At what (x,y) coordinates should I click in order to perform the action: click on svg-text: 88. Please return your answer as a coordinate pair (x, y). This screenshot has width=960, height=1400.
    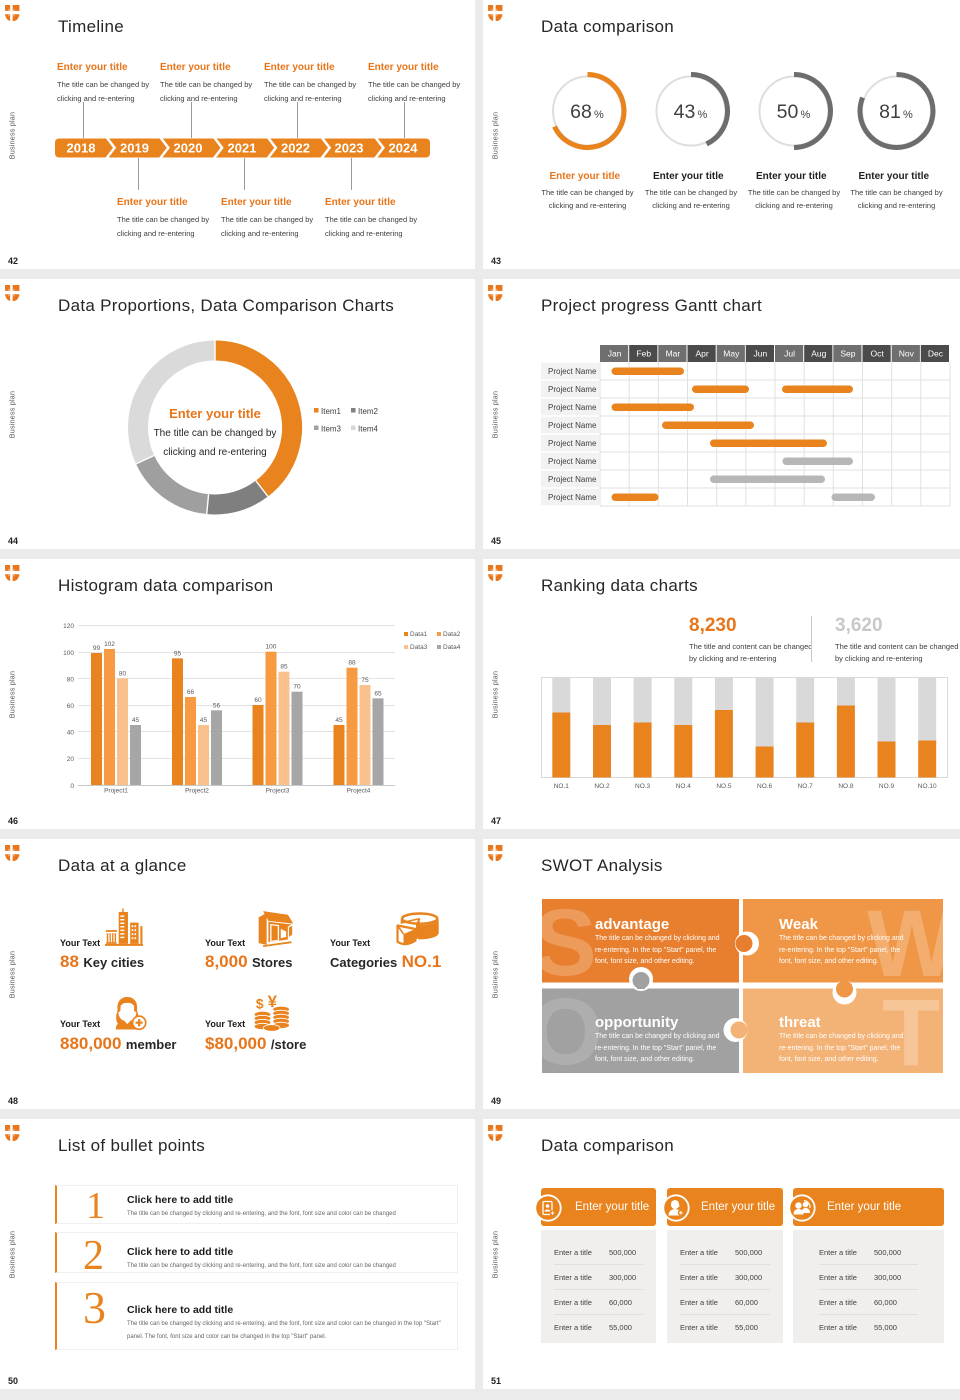
    Looking at the image, I should click on (352, 663).